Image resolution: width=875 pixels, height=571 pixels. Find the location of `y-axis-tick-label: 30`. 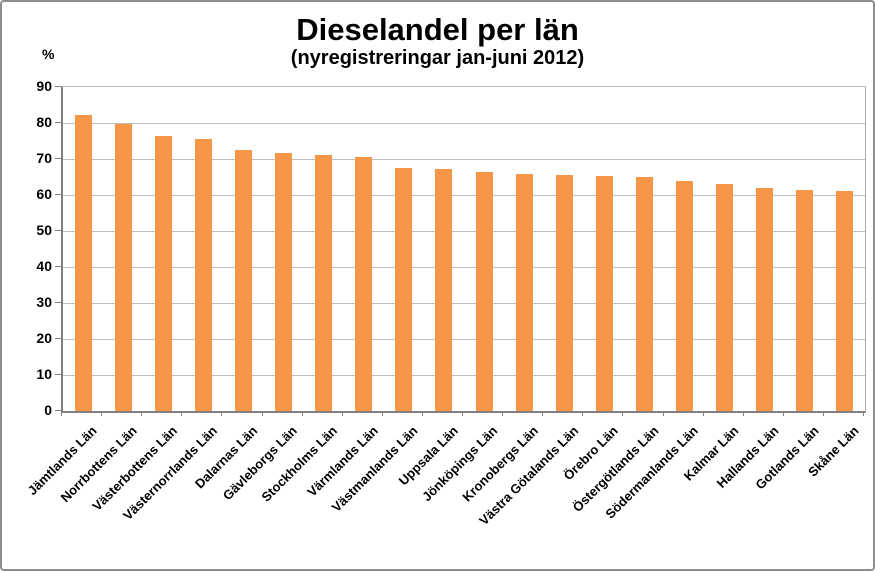

y-axis-tick-label: 30 is located at coordinates (44, 302).